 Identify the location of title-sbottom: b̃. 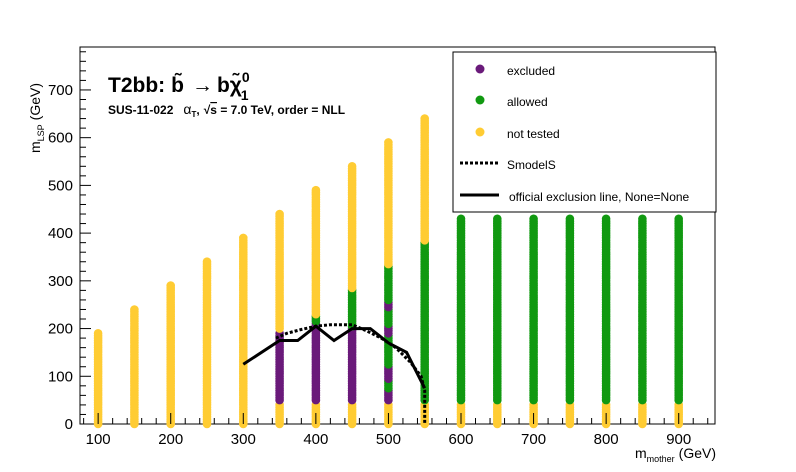
(177, 85).